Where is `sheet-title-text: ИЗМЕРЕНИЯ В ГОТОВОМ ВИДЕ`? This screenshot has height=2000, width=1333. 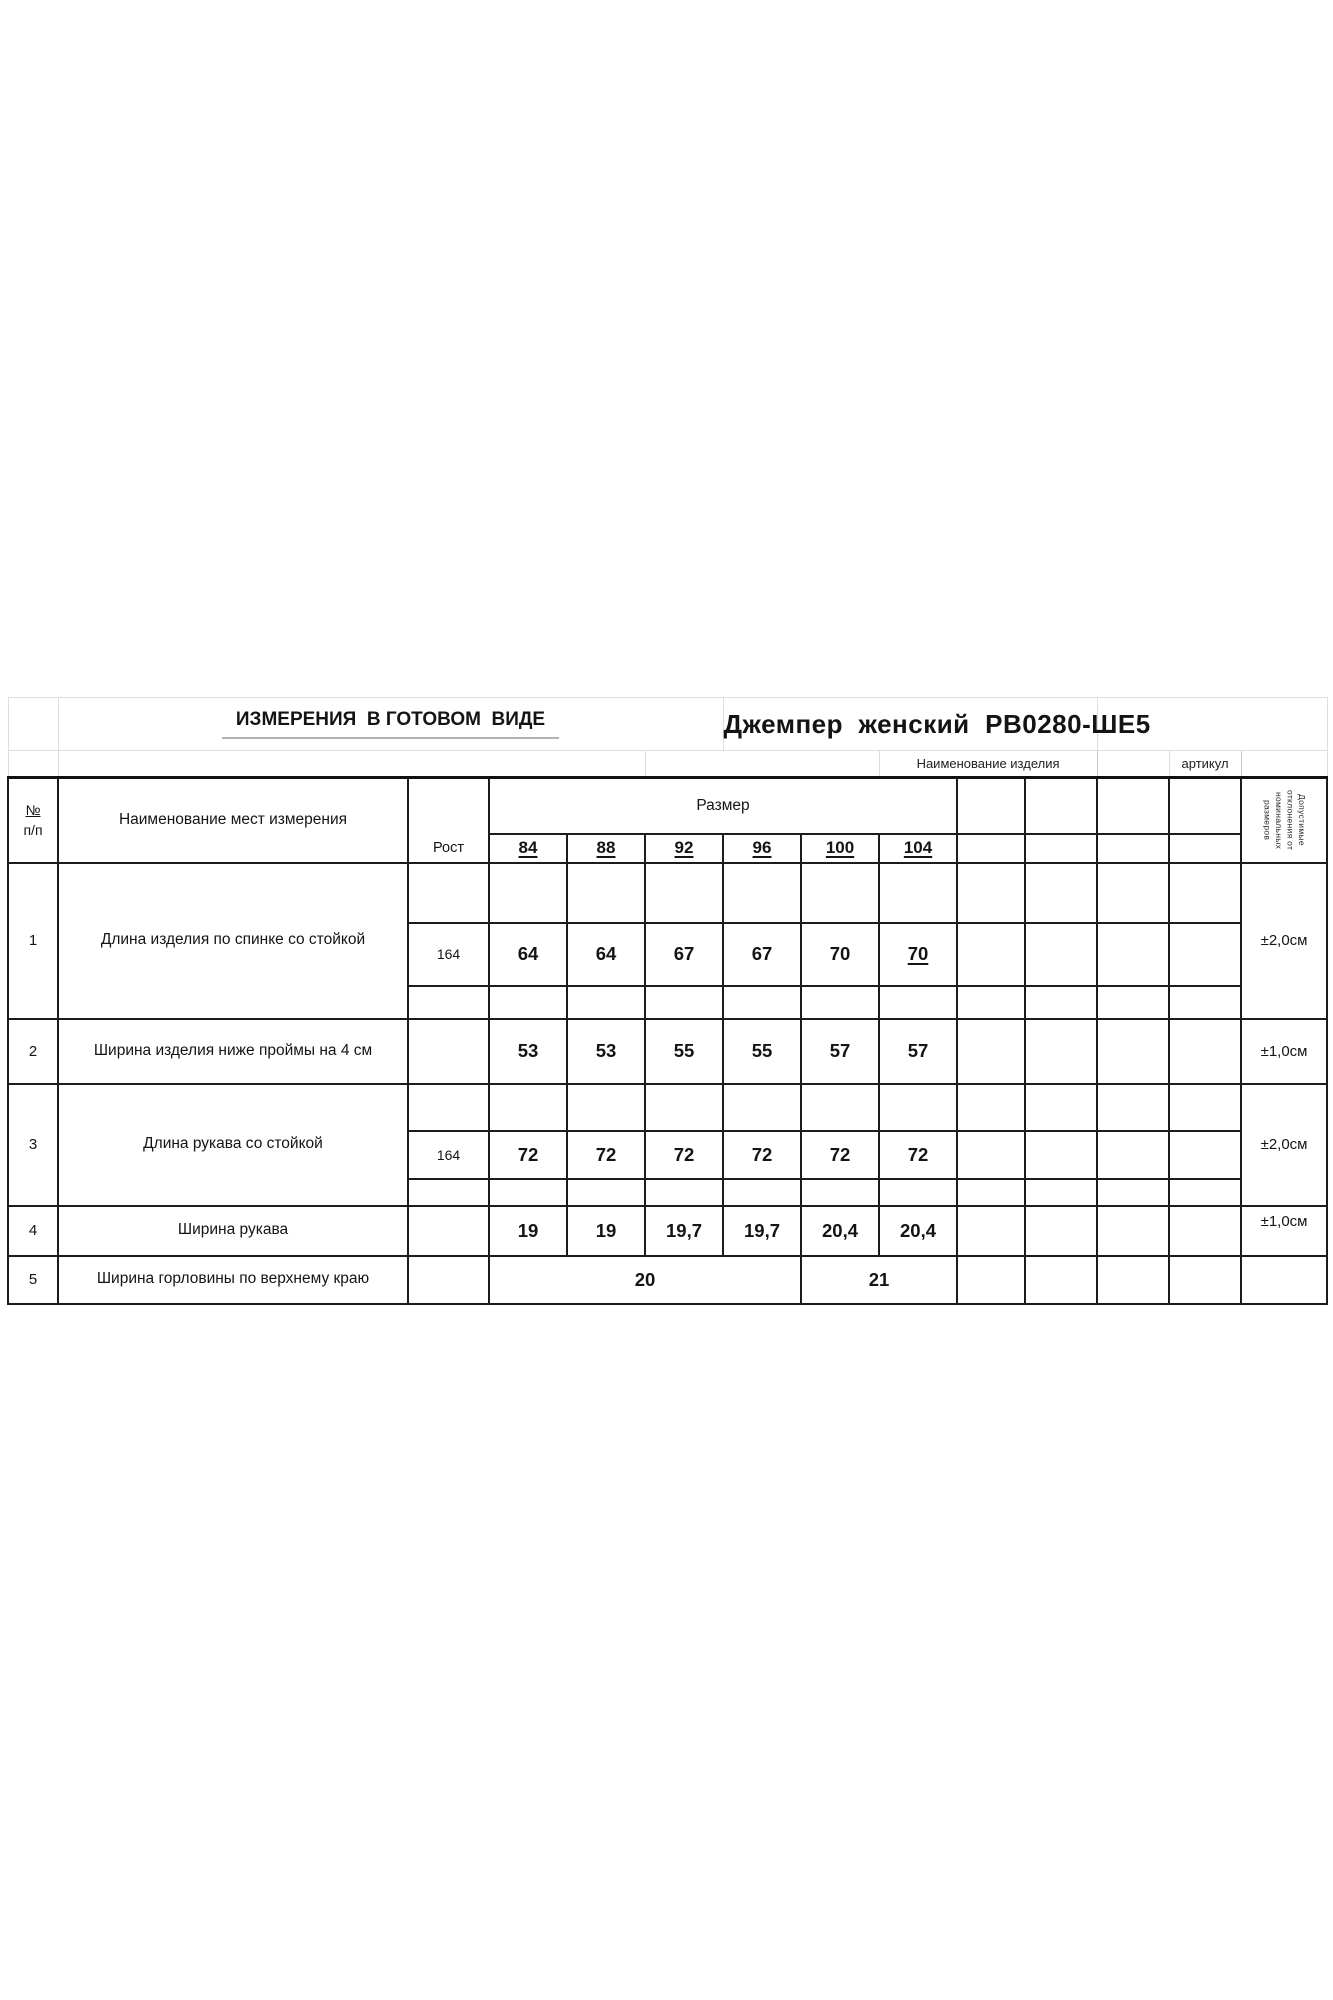
sheet-title-text: ИЗМЕРЕНИЯ В ГОТОВОМ ВИДЕ is located at coordinates (390, 724).